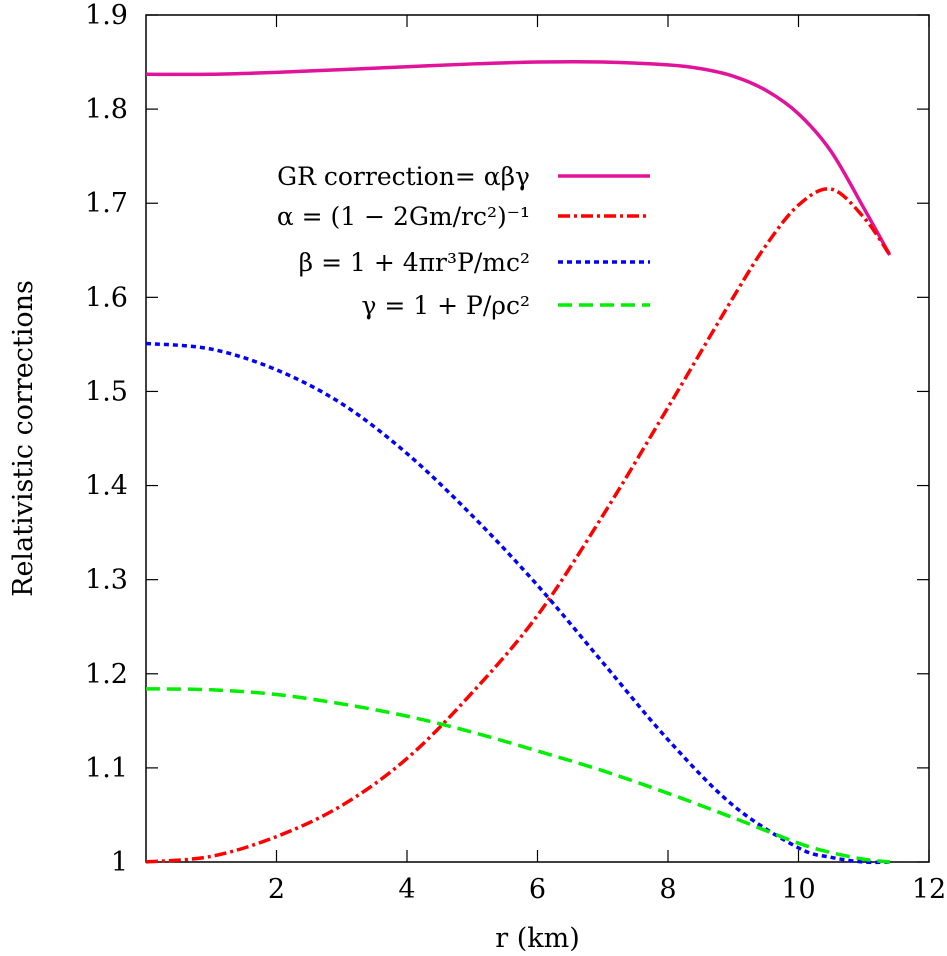 The image size is (947, 956). What do you see at coordinates (106, 15) in the screenshot?
I see `y-tick-label: 1.9` at bounding box center [106, 15].